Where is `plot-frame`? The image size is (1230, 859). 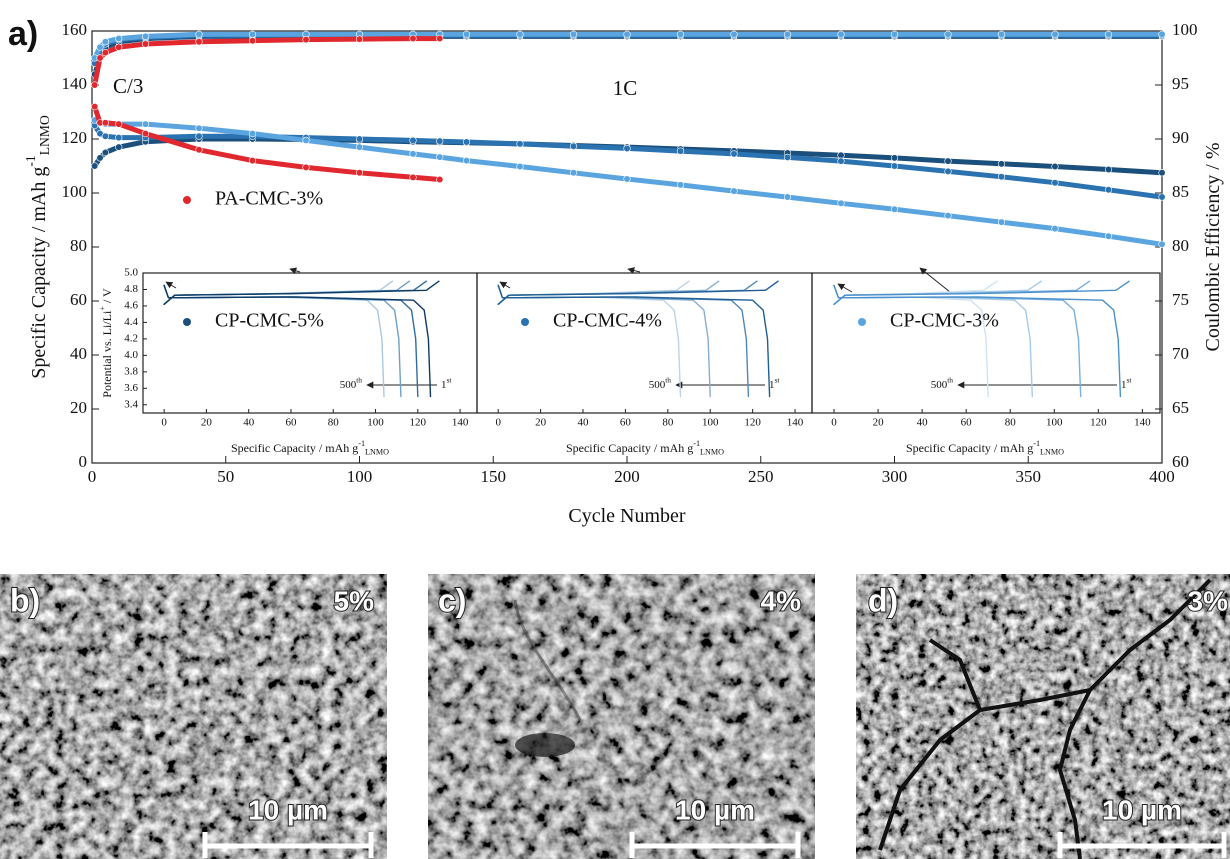 plot-frame is located at coordinates (986, 343).